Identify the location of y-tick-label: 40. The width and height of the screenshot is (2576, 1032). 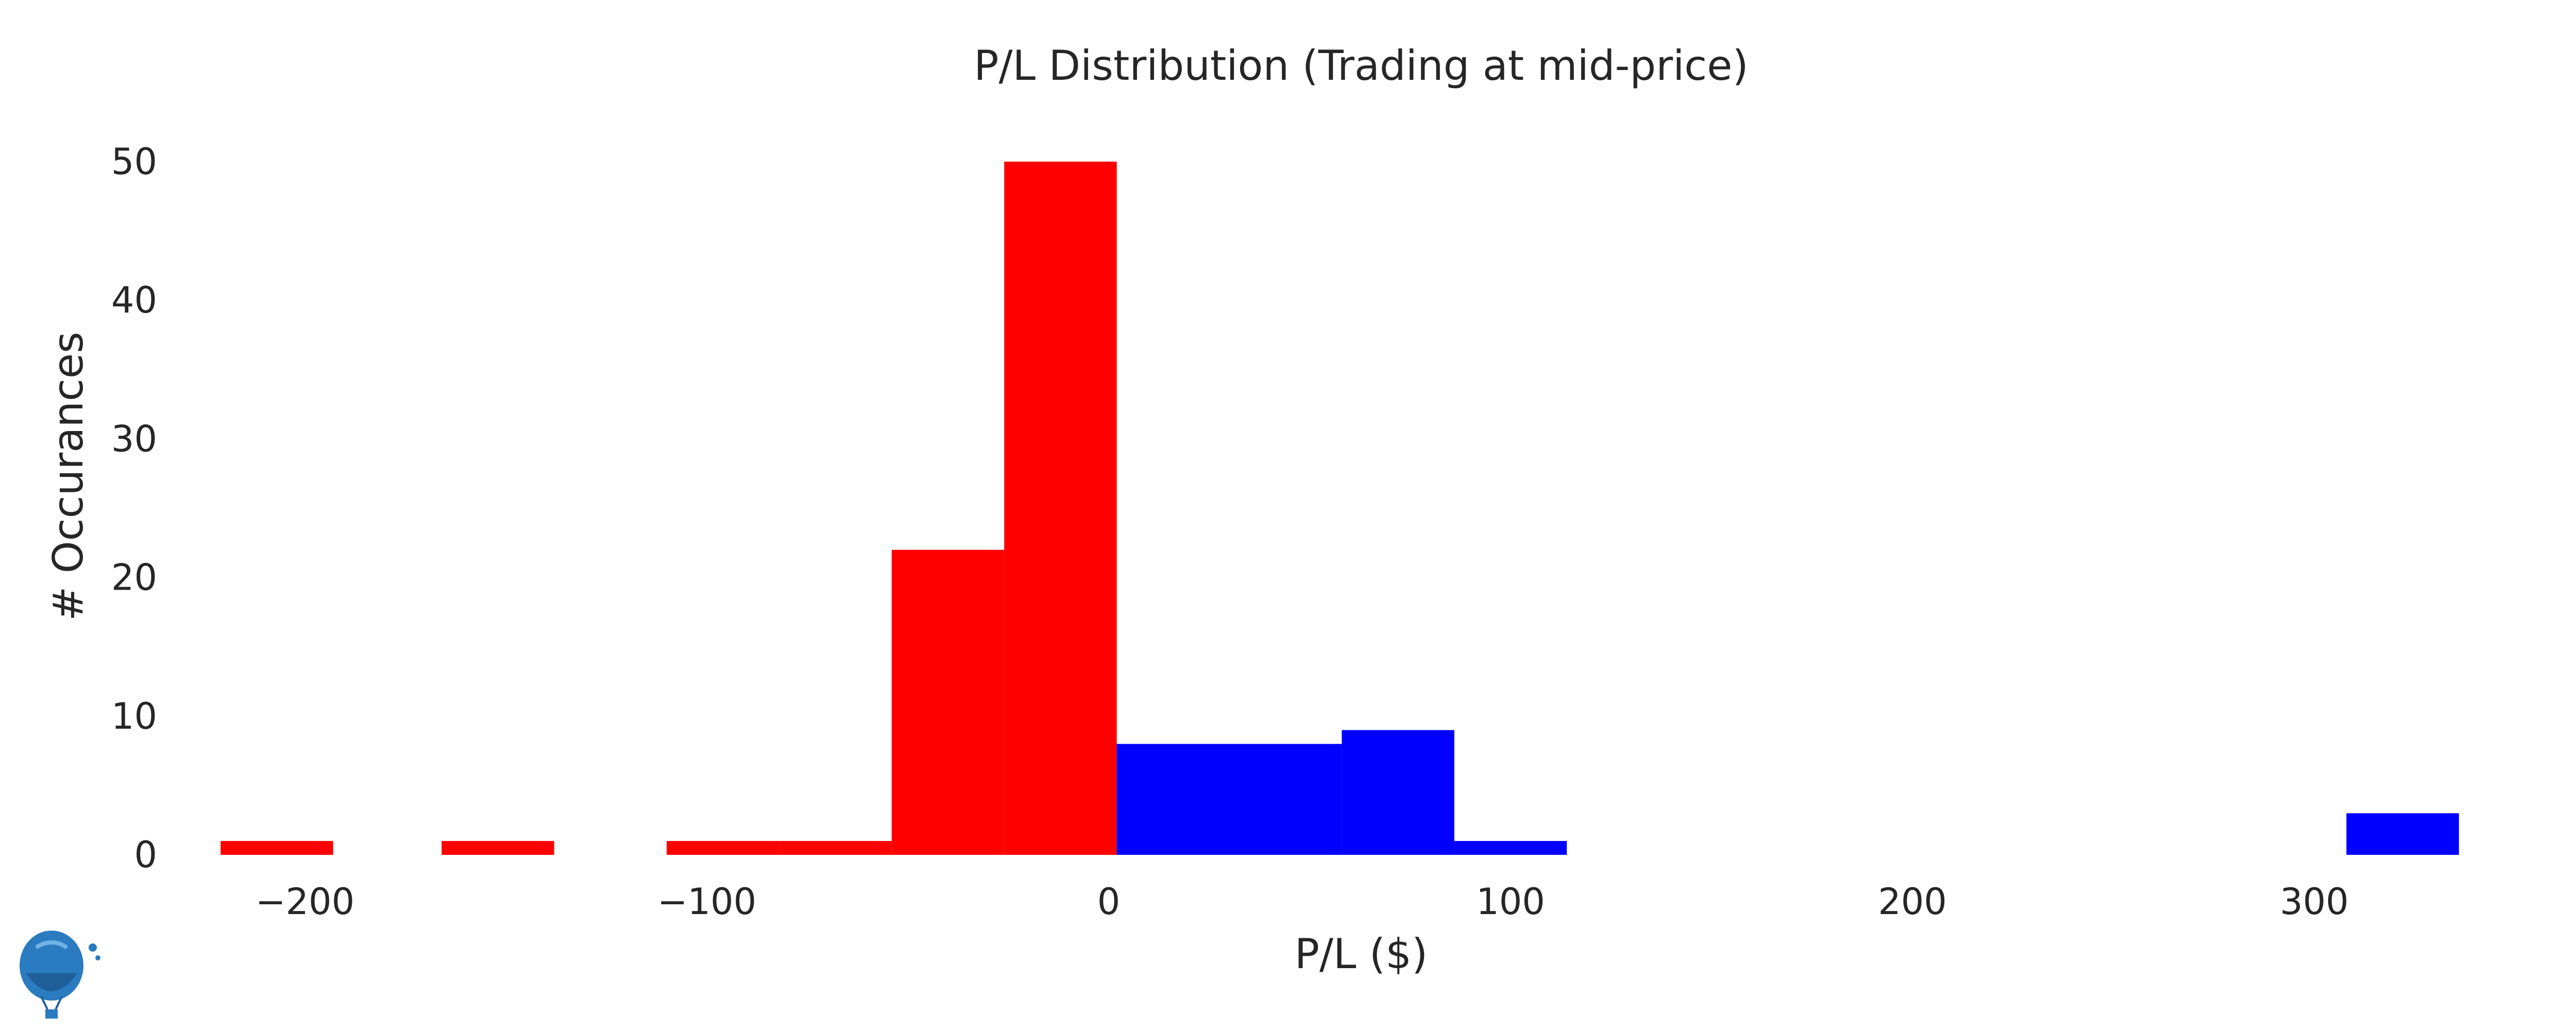
(134, 300).